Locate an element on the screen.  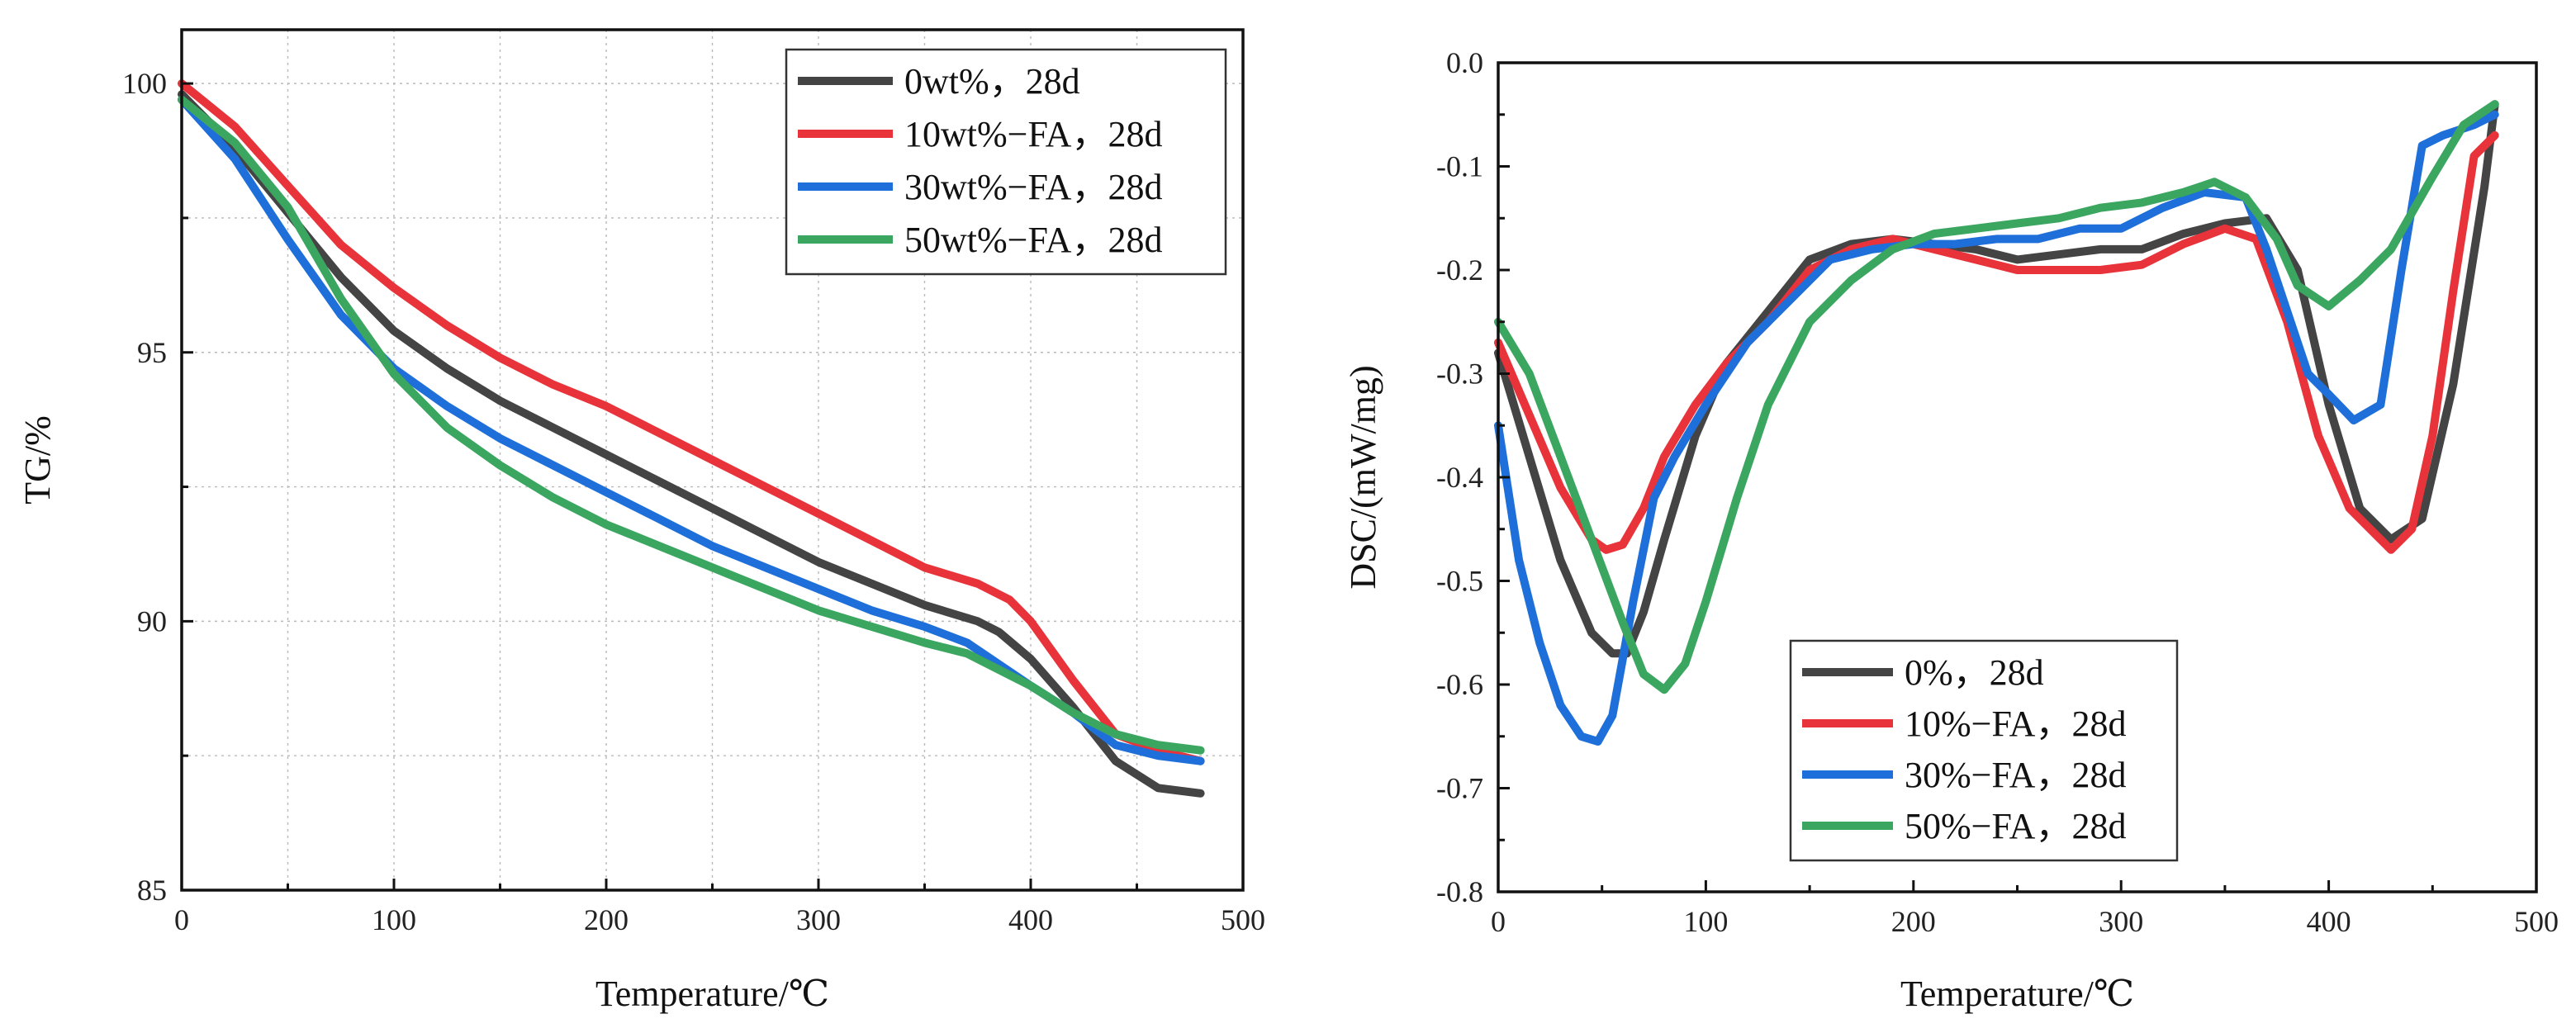
y-tick-label: -0.3 is located at coordinates (1459, 374).